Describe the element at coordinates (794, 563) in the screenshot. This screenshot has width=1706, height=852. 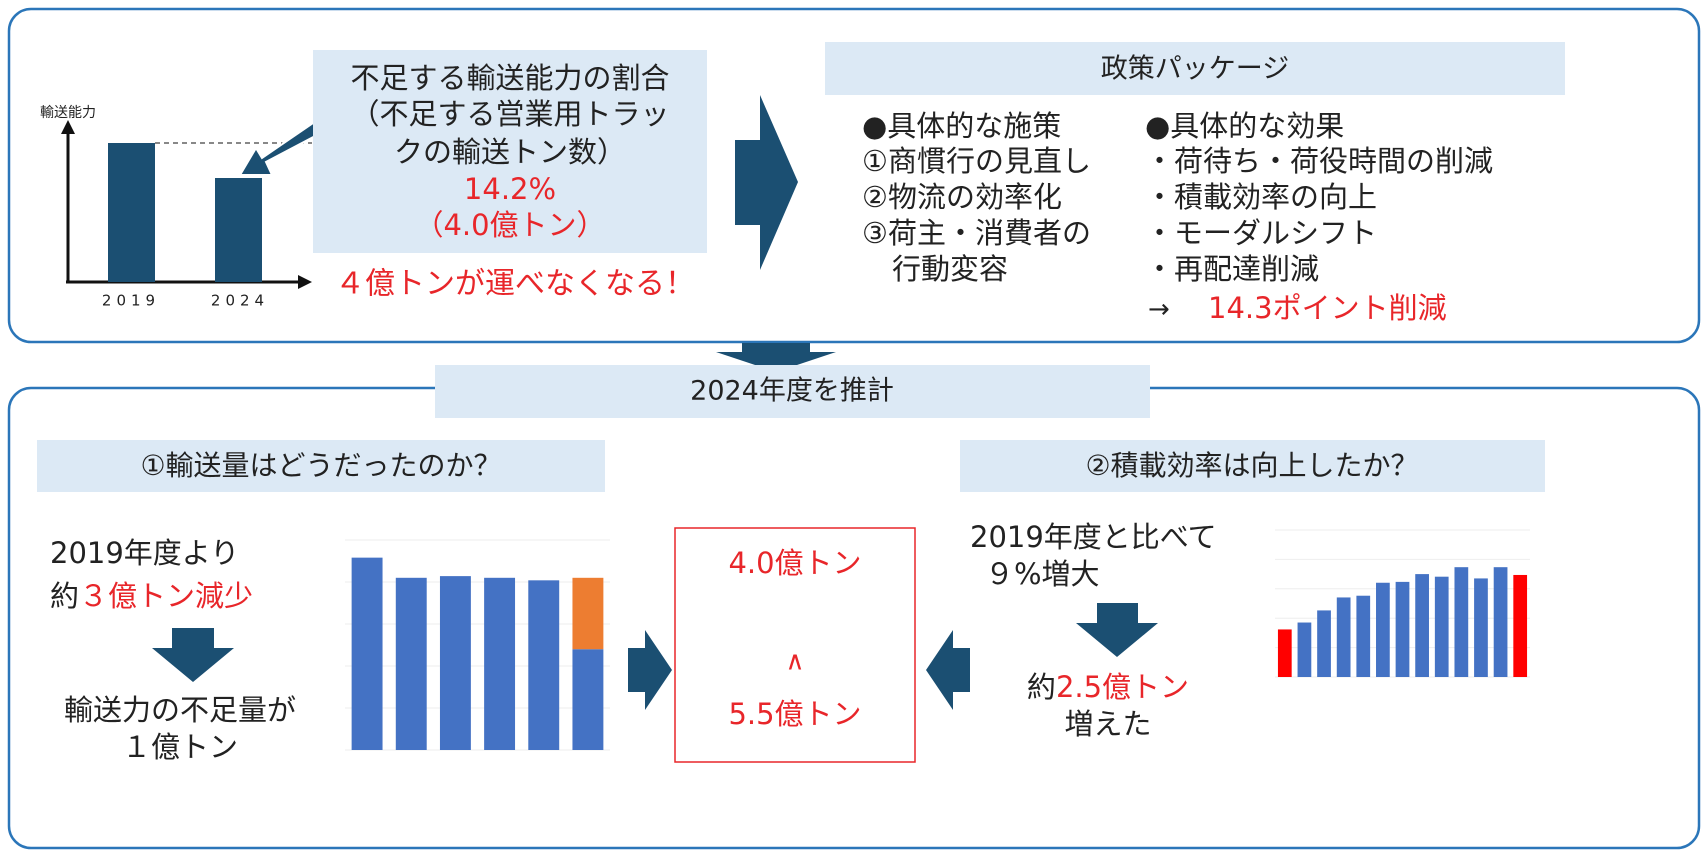
I see `upper-value: 4.0億トン` at that location.